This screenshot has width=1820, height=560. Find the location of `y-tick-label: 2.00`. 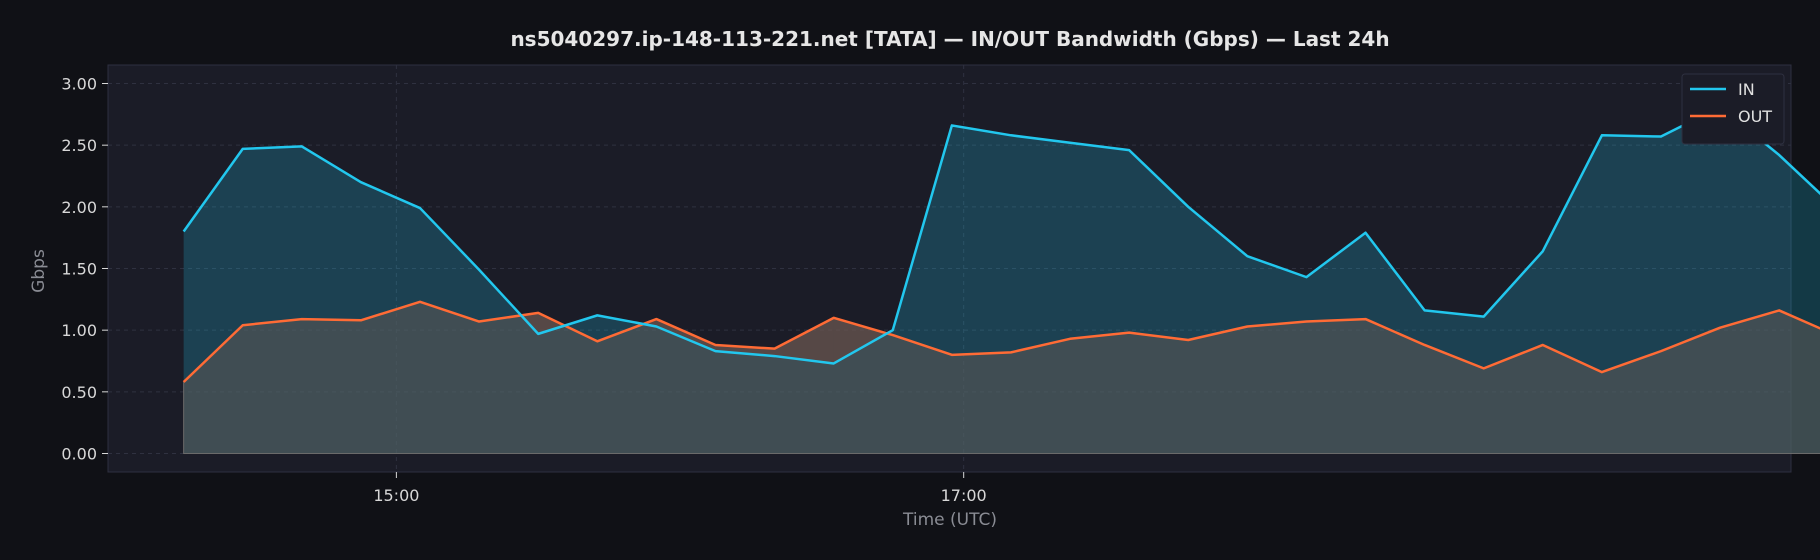

y-tick-label: 2.00 is located at coordinates (79, 207).